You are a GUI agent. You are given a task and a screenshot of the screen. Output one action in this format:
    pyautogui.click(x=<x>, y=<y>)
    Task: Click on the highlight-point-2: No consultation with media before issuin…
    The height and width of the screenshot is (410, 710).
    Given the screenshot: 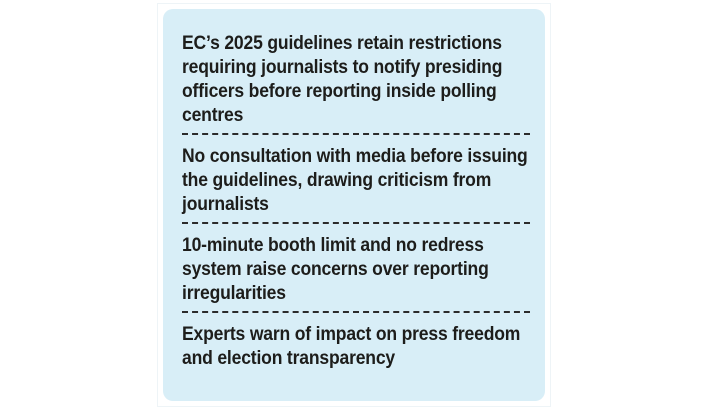 What is the action you would take?
    pyautogui.click(x=355, y=180)
    